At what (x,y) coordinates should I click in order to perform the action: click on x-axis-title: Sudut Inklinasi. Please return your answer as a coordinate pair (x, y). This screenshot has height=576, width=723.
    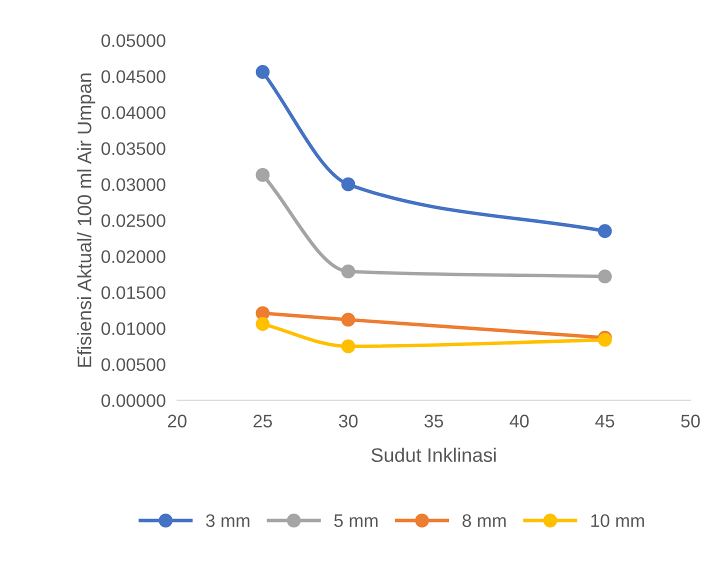
    Looking at the image, I should click on (433, 455).